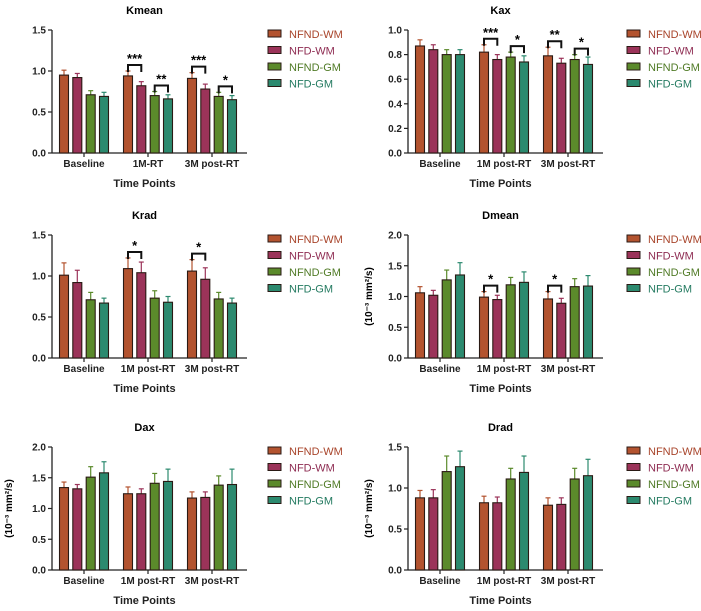 The image size is (701, 611). Describe the element at coordinates (395, 448) in the screenshot. I see `y-tick-label: 1.5` at that location.